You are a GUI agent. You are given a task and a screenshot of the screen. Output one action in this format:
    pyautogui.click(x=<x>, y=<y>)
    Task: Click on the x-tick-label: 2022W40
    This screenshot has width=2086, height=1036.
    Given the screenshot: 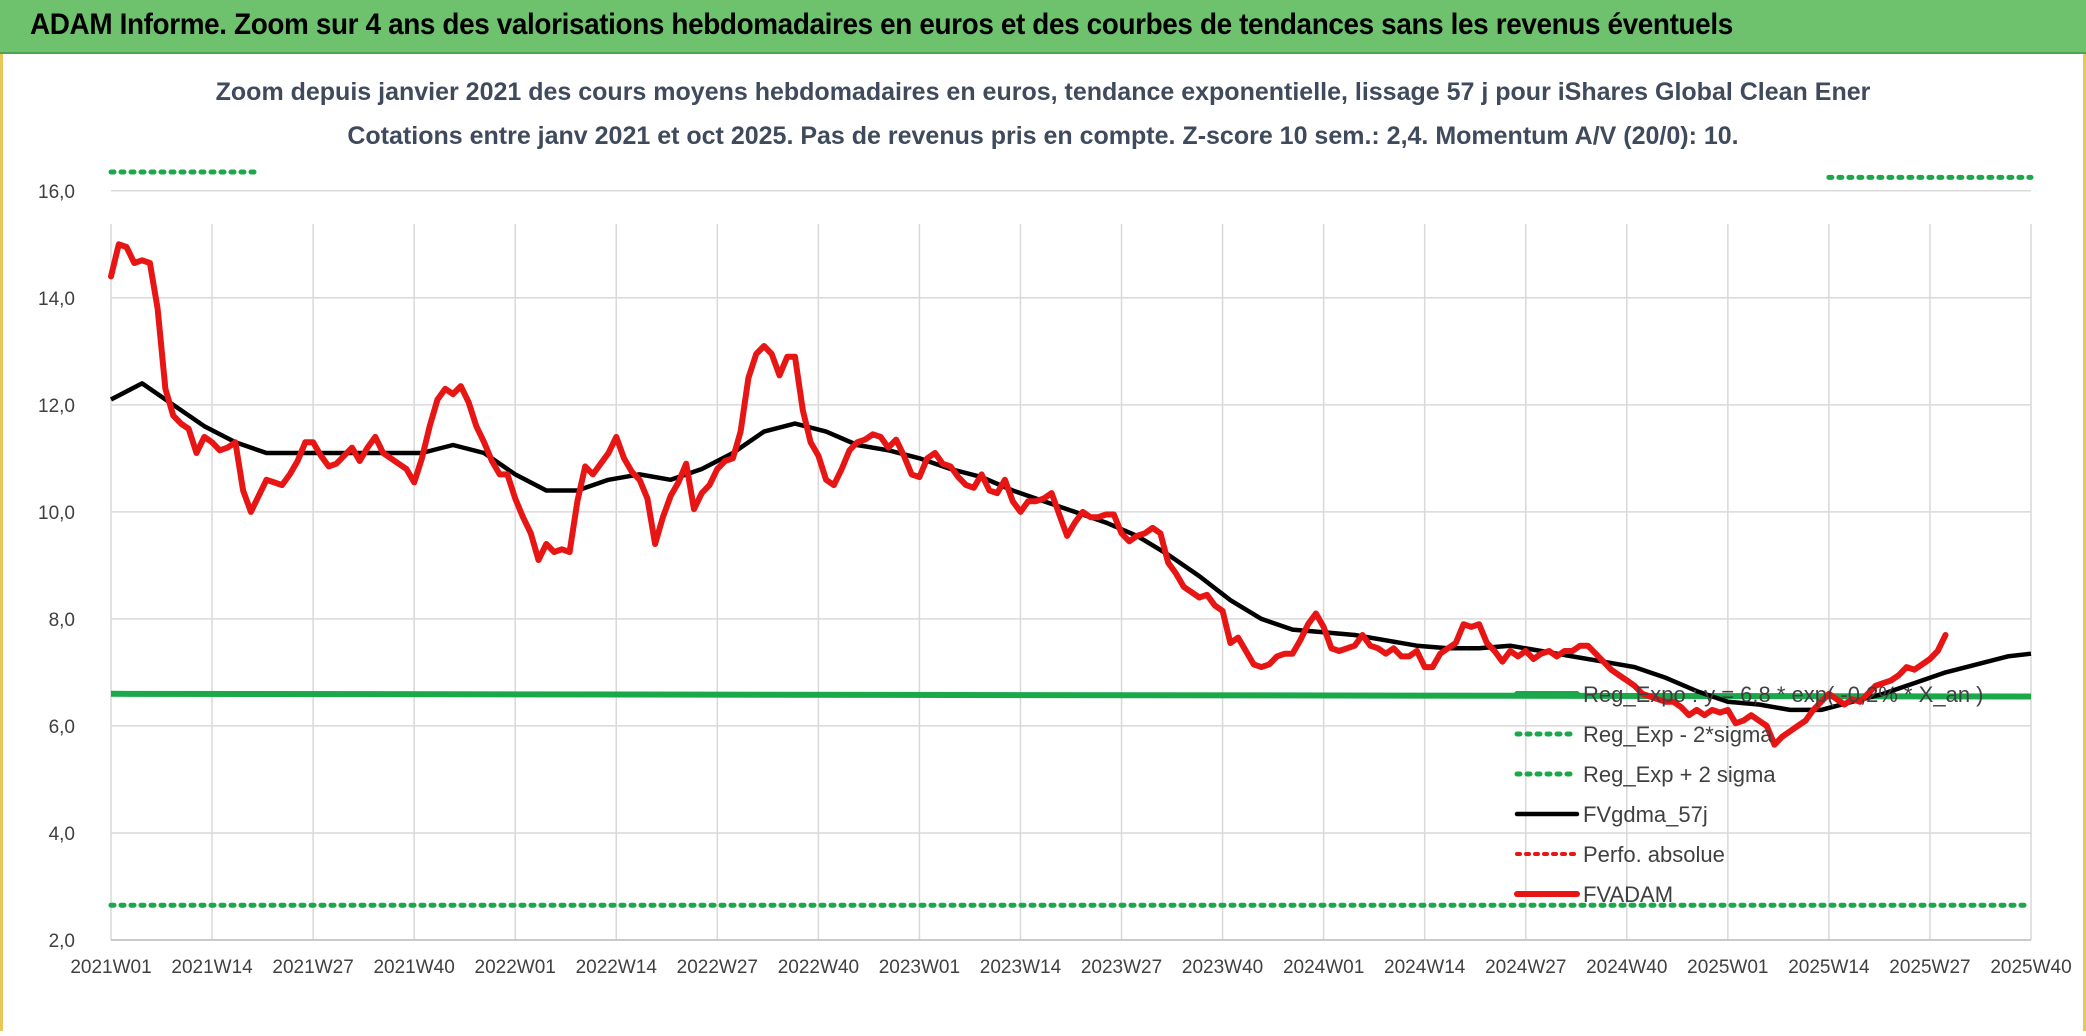 What is the action you would take?
    pyautogui.click(x=818, y=967)
    